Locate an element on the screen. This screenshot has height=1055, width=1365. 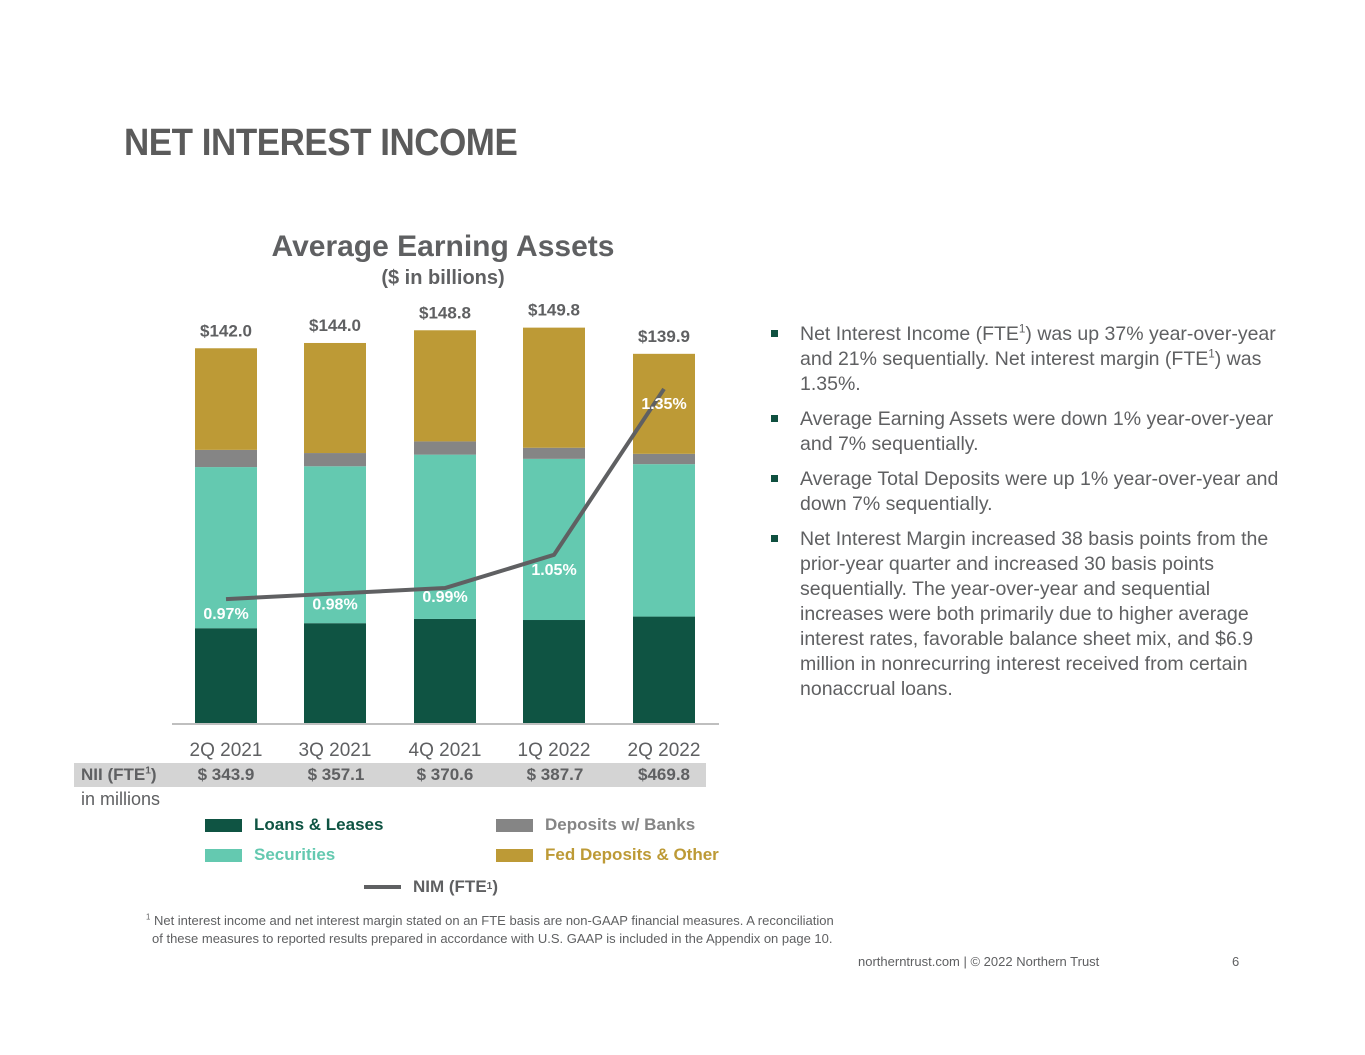
chart-title: Average Earning Assets is located at coordinates (443, 246).